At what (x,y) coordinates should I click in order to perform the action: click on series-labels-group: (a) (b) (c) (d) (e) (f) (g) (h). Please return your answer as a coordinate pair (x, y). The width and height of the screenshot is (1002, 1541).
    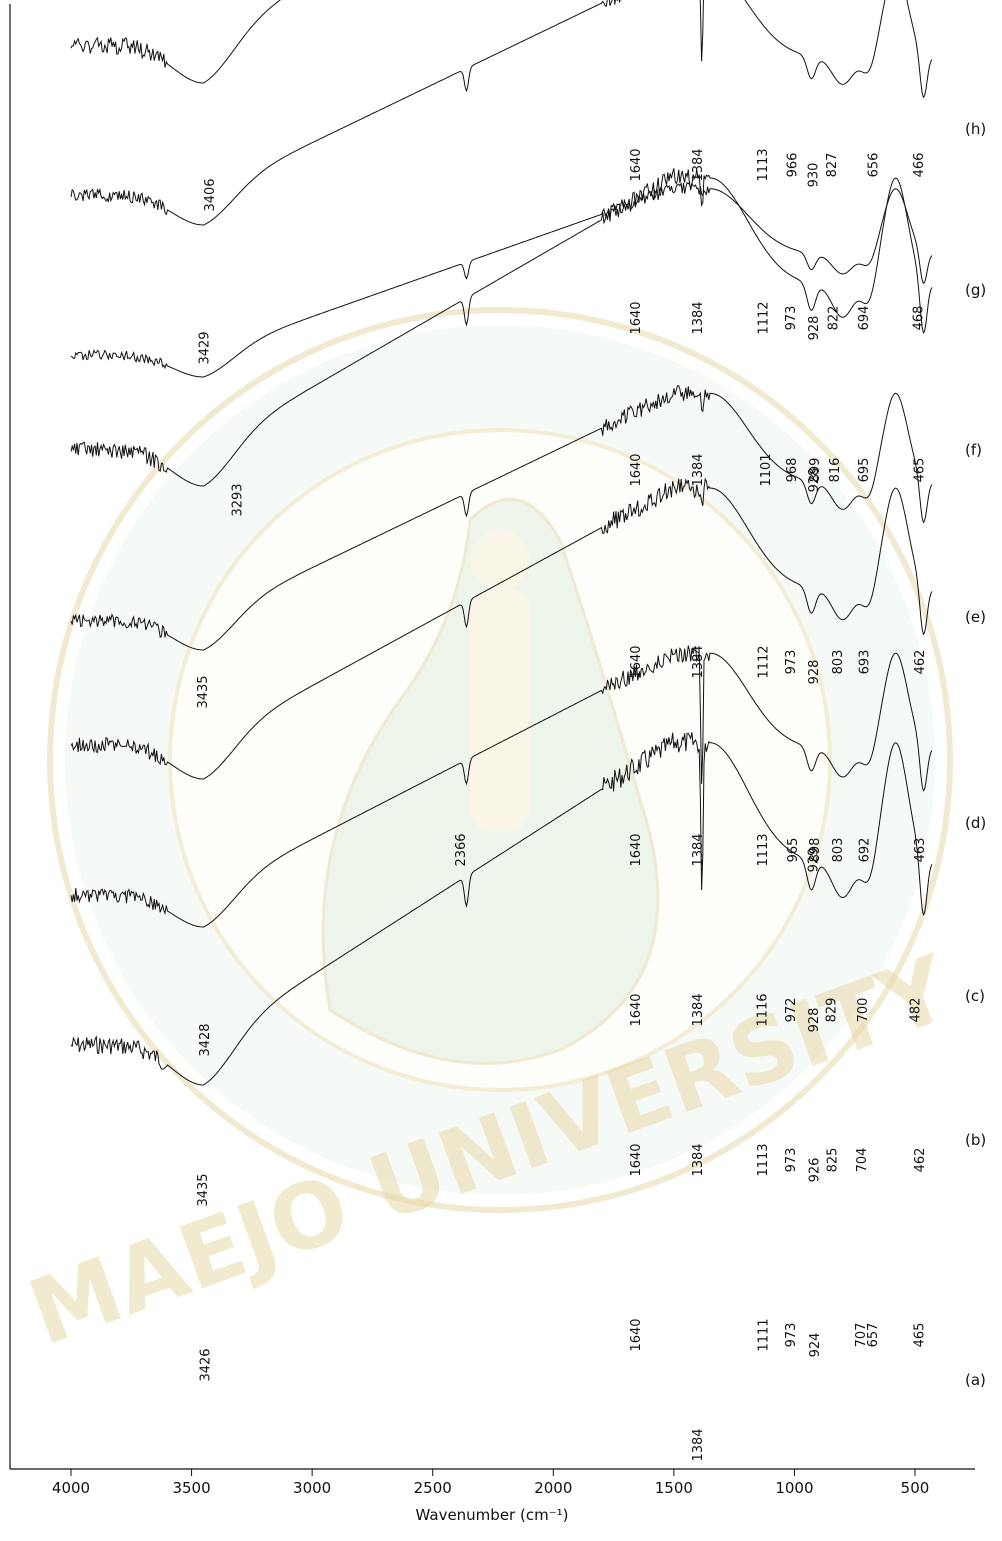
    Looking at the image, I should click on (975, 754).